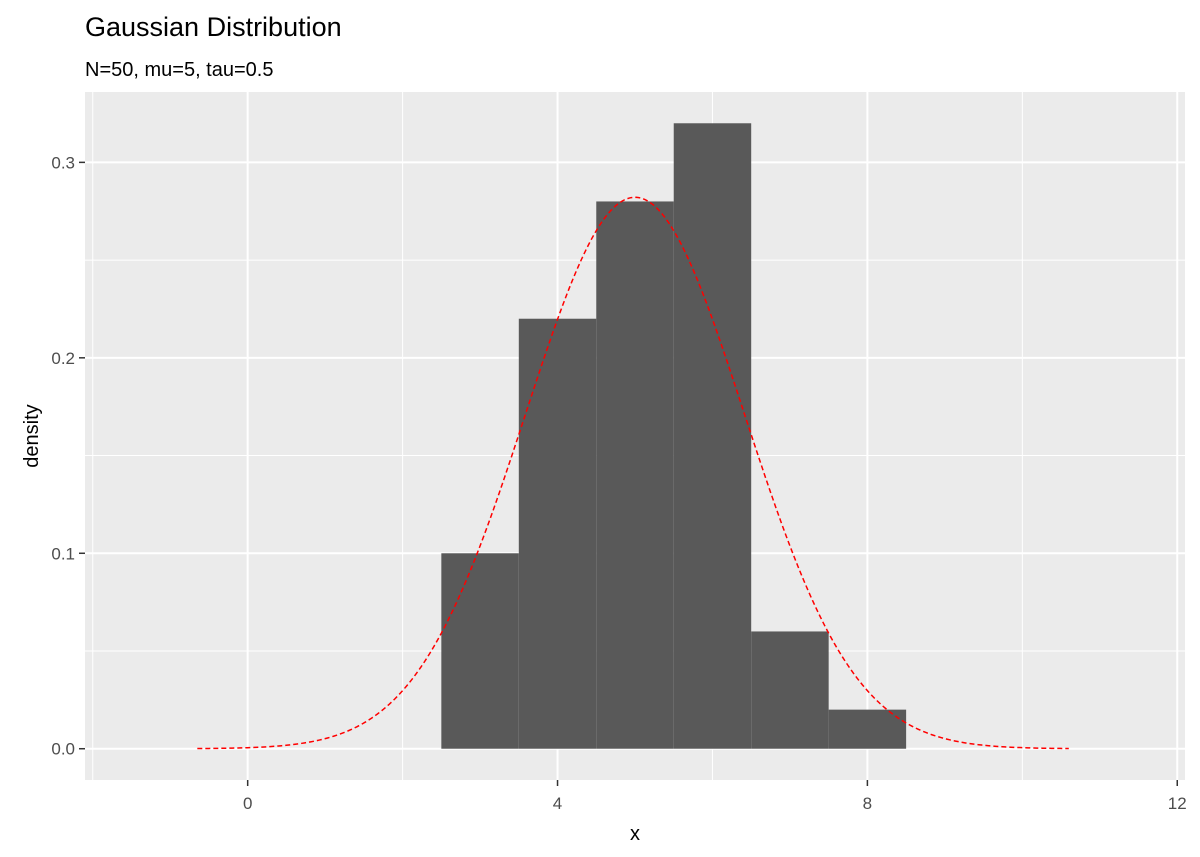  I want to click on chart-subtitle: N=50, mu=5, tau=0.5, so click(179, 70).